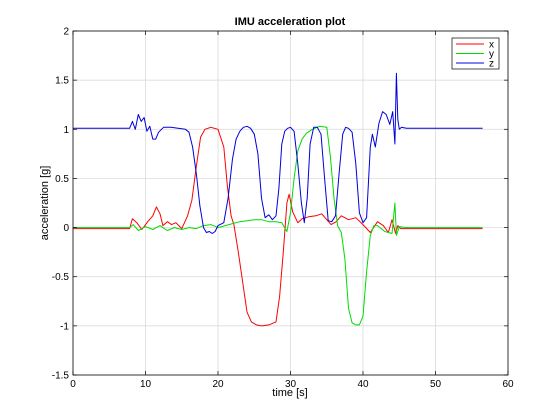  I want to click on legend-label-x: x, so click(491, 45).